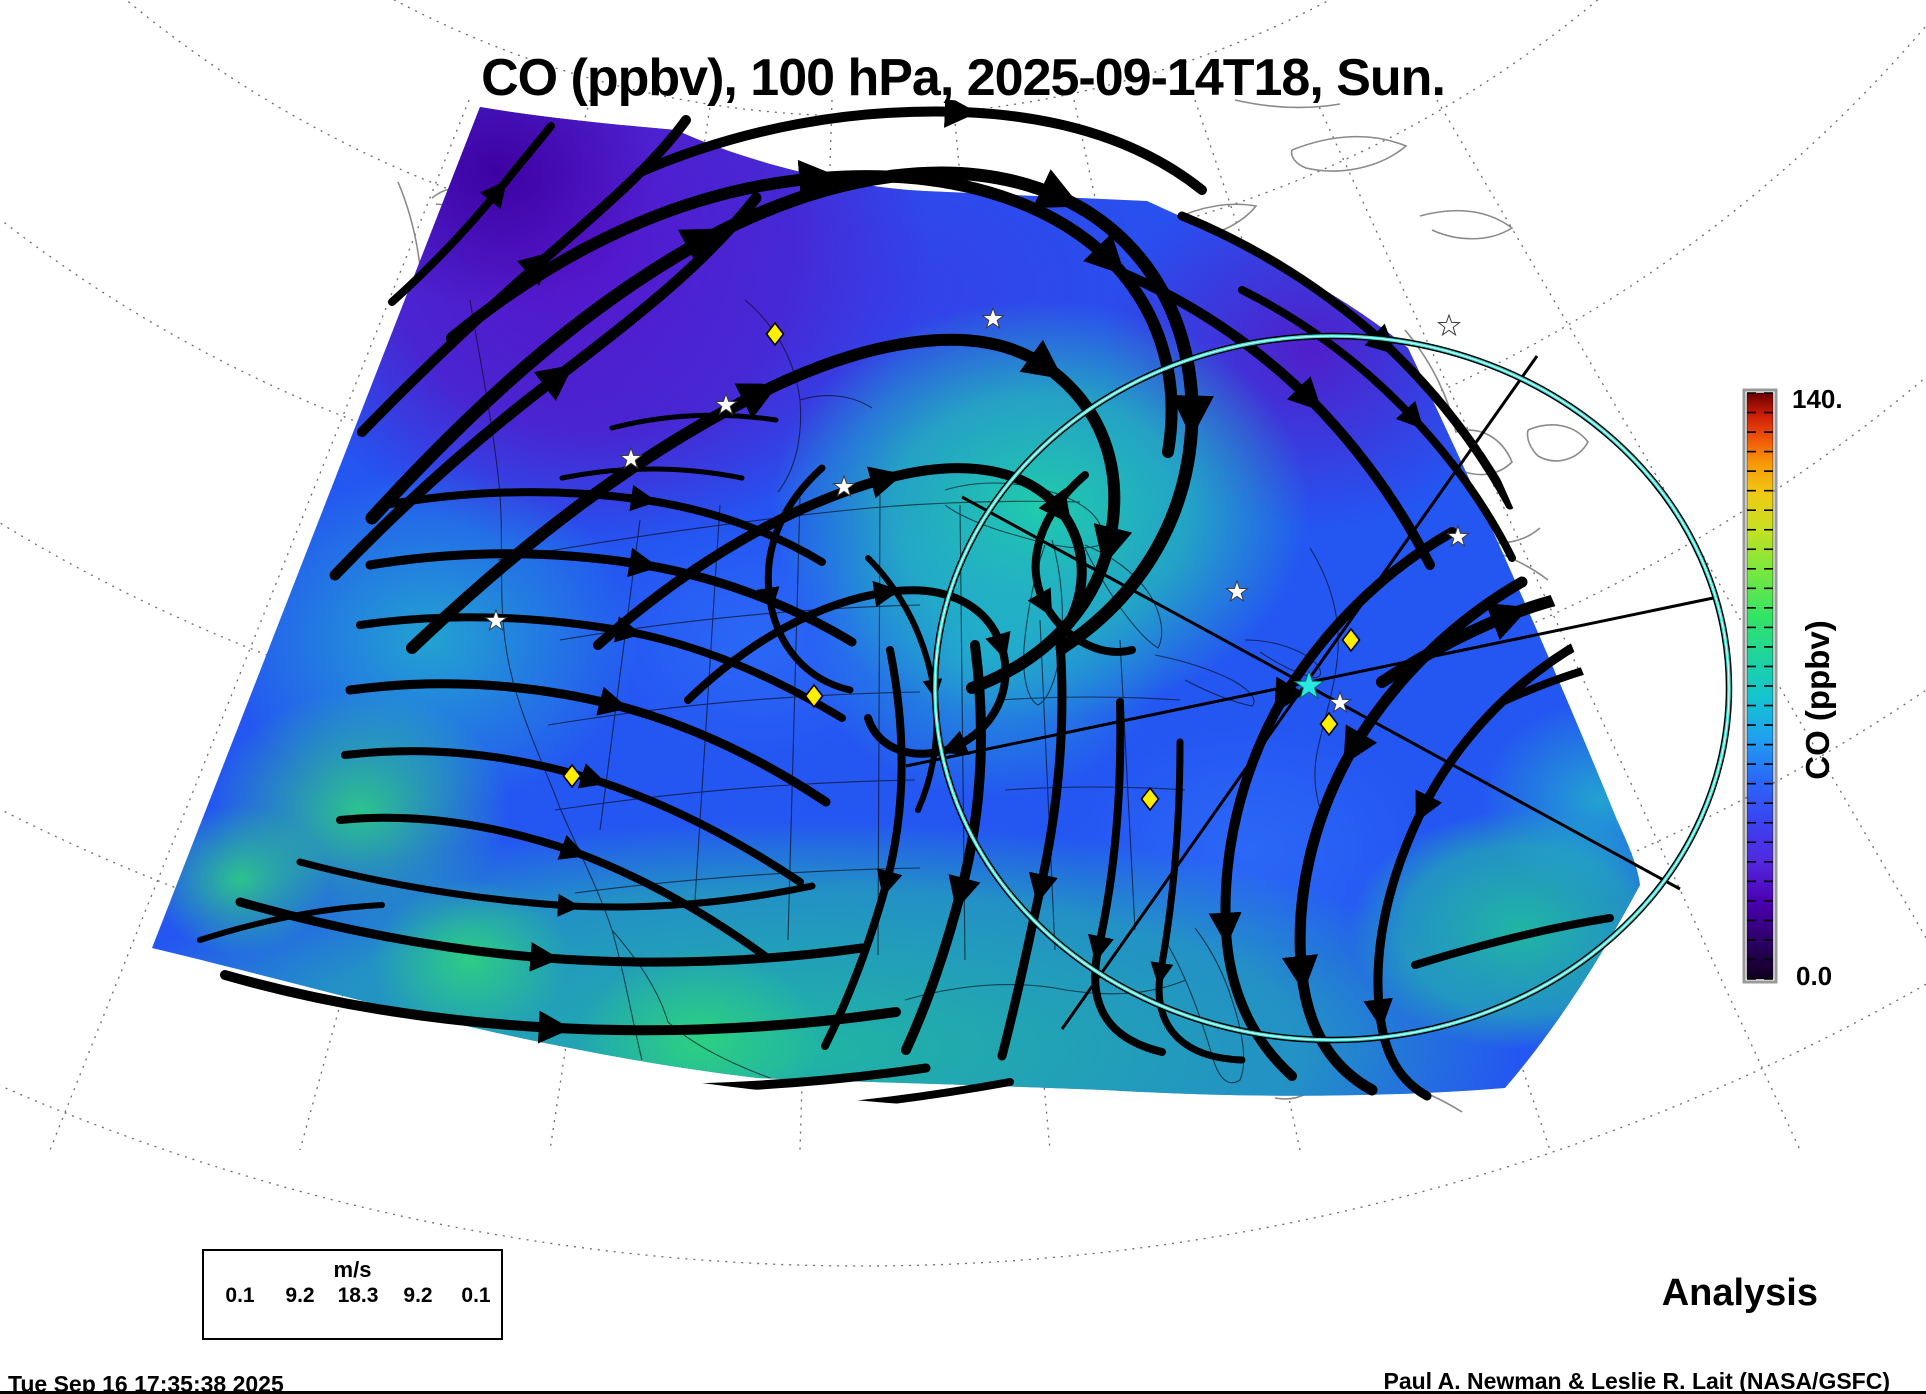  What do you see at coordinates (1817, 399) in the screenshot?
I see `colorbar-max-label: 140.` at bounding box center [1817, 399].